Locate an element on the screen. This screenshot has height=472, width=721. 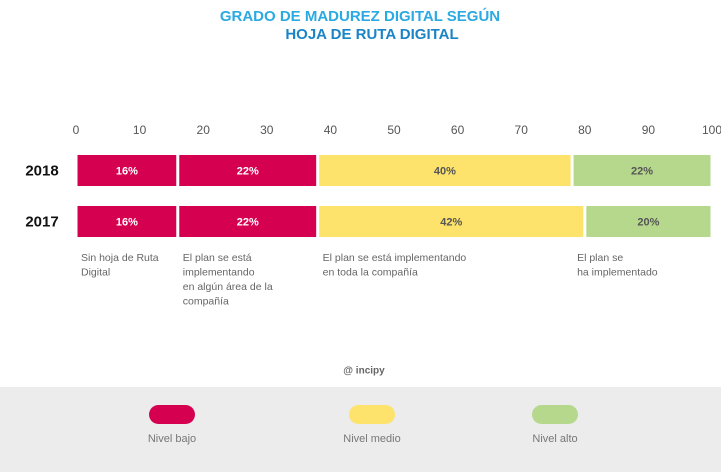
x-tick-label: 80 is located at coordinates (585, 130).